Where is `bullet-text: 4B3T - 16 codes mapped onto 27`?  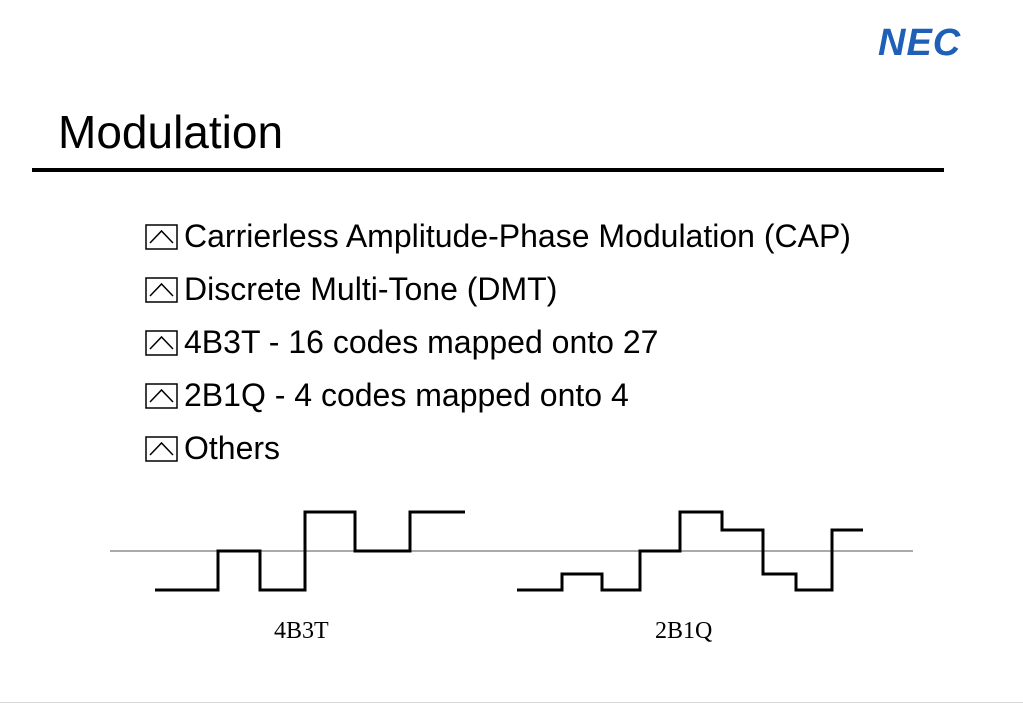 bullet-text: 4B3T - 16 codes mapped onto 27 is located at coordinates (421, 342).